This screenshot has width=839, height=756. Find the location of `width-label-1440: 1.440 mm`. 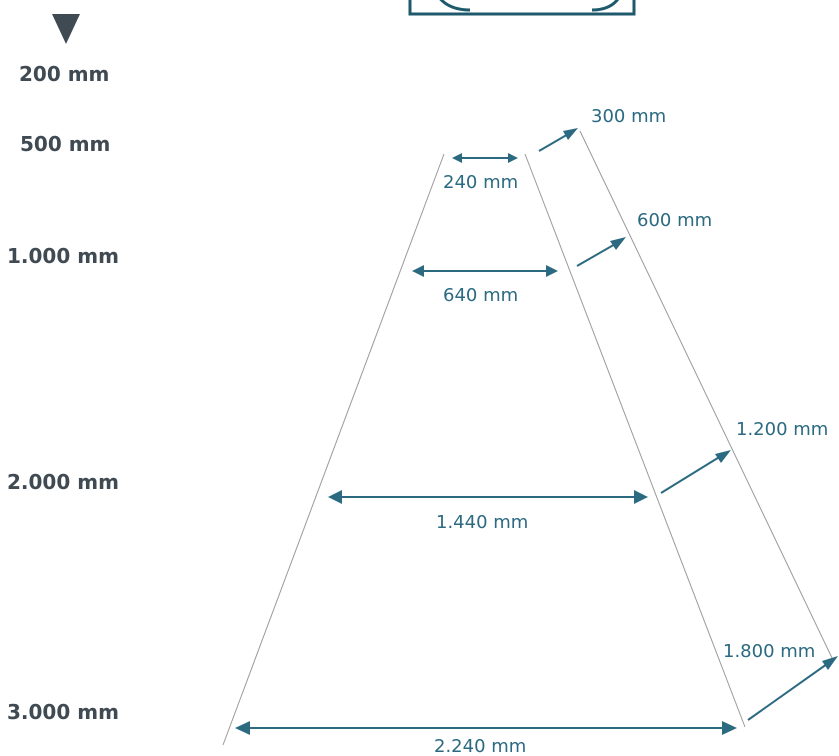

width-label-1440: 1.440 mm is located at coordinates (482, 522).